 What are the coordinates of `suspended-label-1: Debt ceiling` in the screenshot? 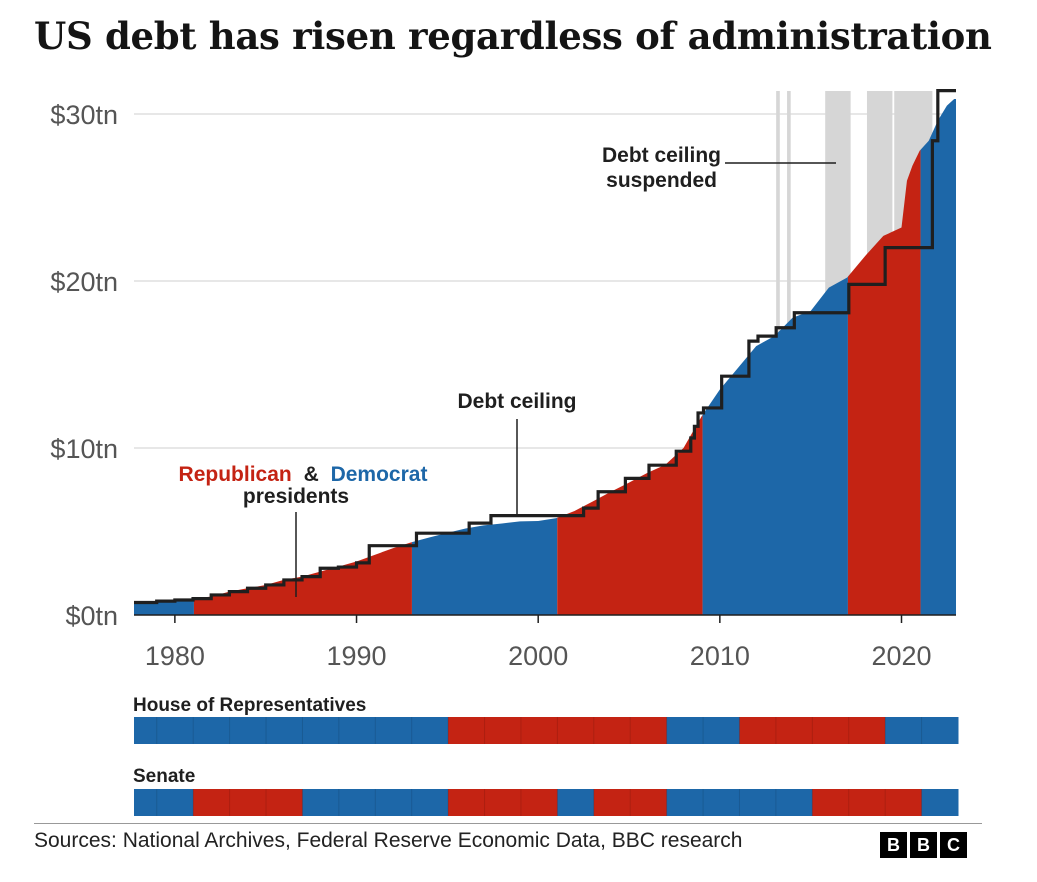 It's located at (661, 155).